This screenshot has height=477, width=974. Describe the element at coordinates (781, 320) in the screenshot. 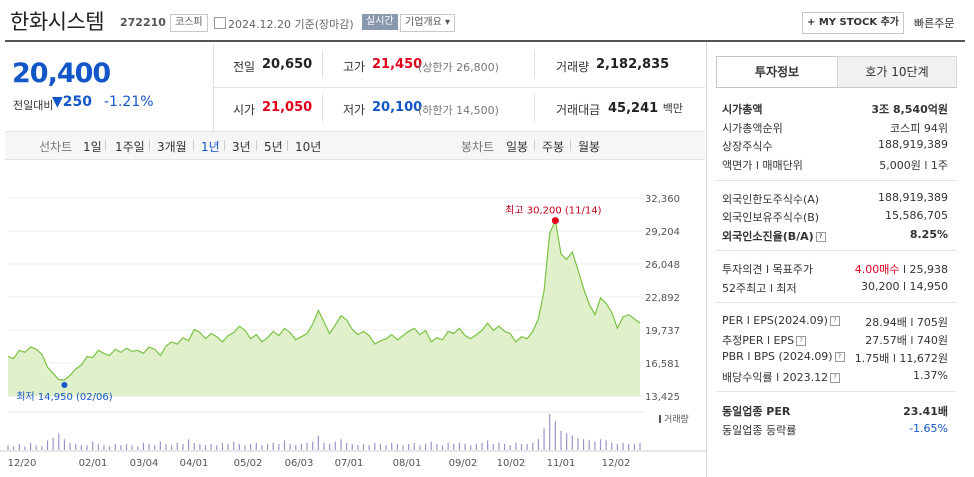

I see `info-row-label: PER l EPS(2024.09)?` at that location.